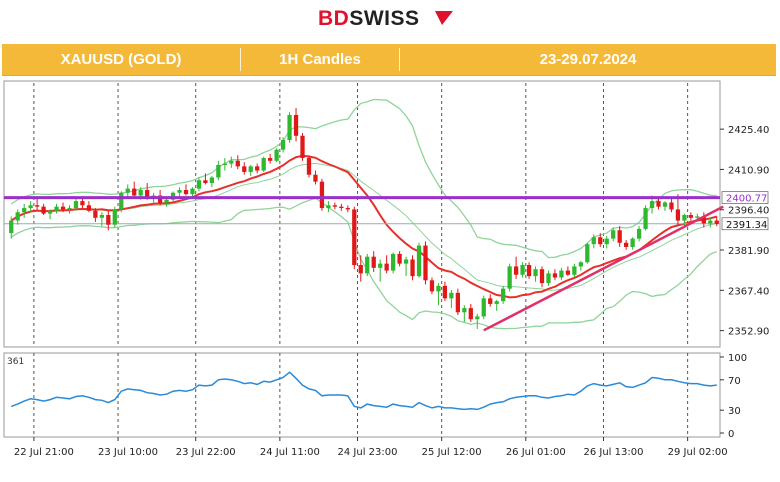  What do you see at coordinates (748, 211) in the screenshot?
I see `price-tick-label: 2396.40` at bounding box center [748, 211].